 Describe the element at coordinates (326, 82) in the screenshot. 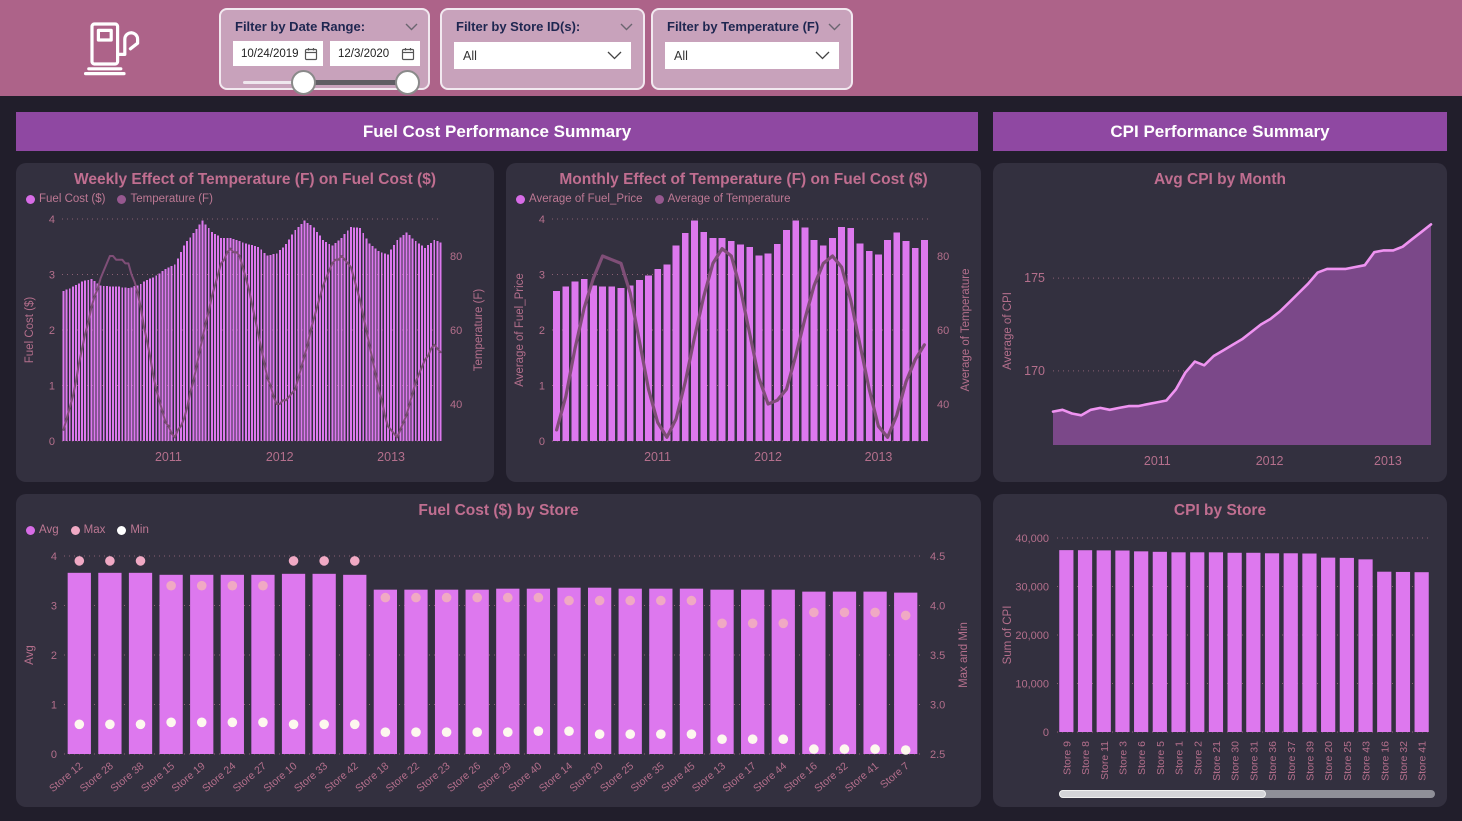

I see `date-range-slider` at that location.